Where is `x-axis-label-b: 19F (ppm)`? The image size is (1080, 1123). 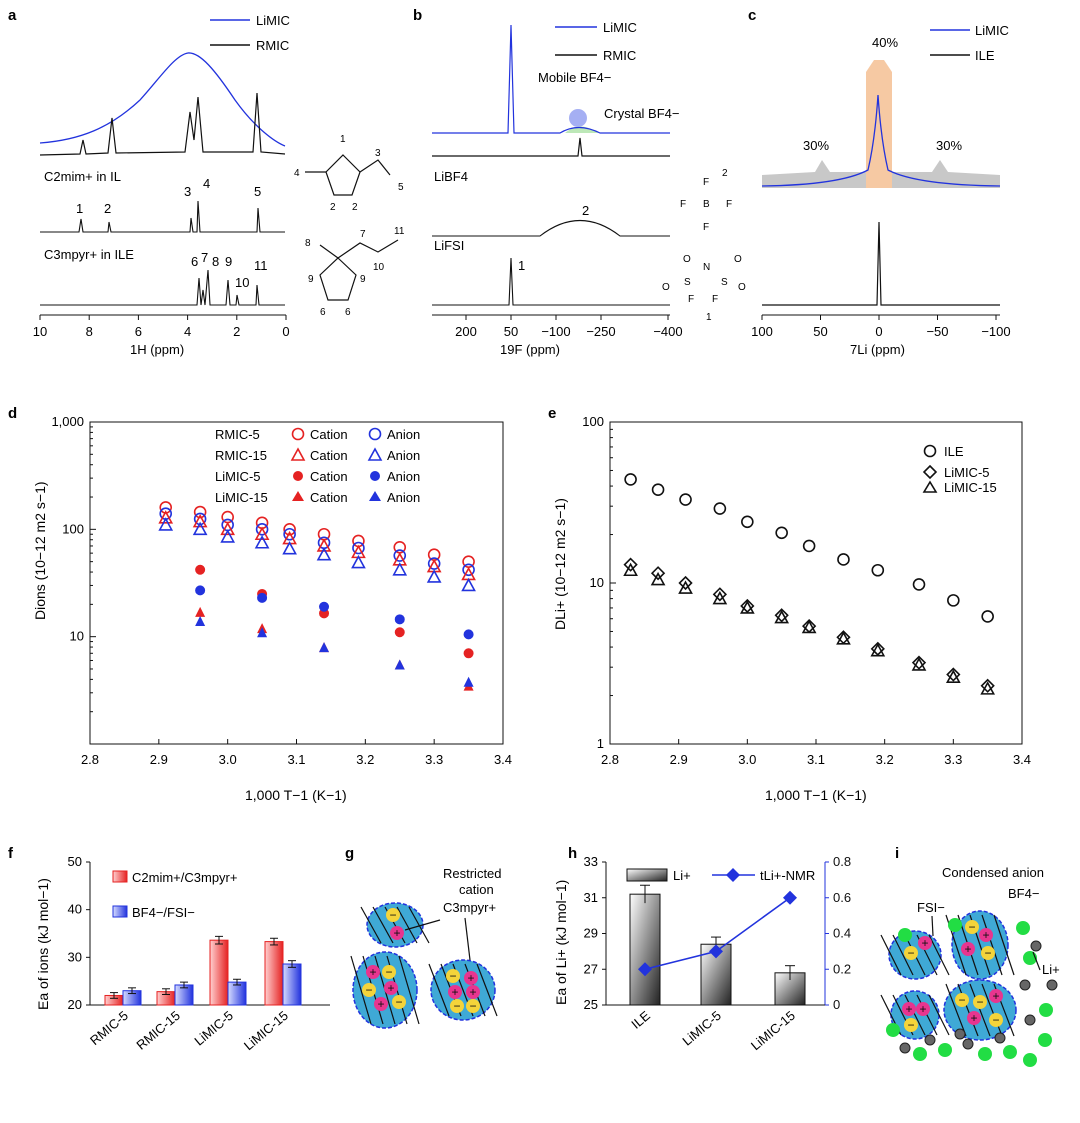
x-axis-label-b: 19F (ppm) is located at coordinates (530, 349).